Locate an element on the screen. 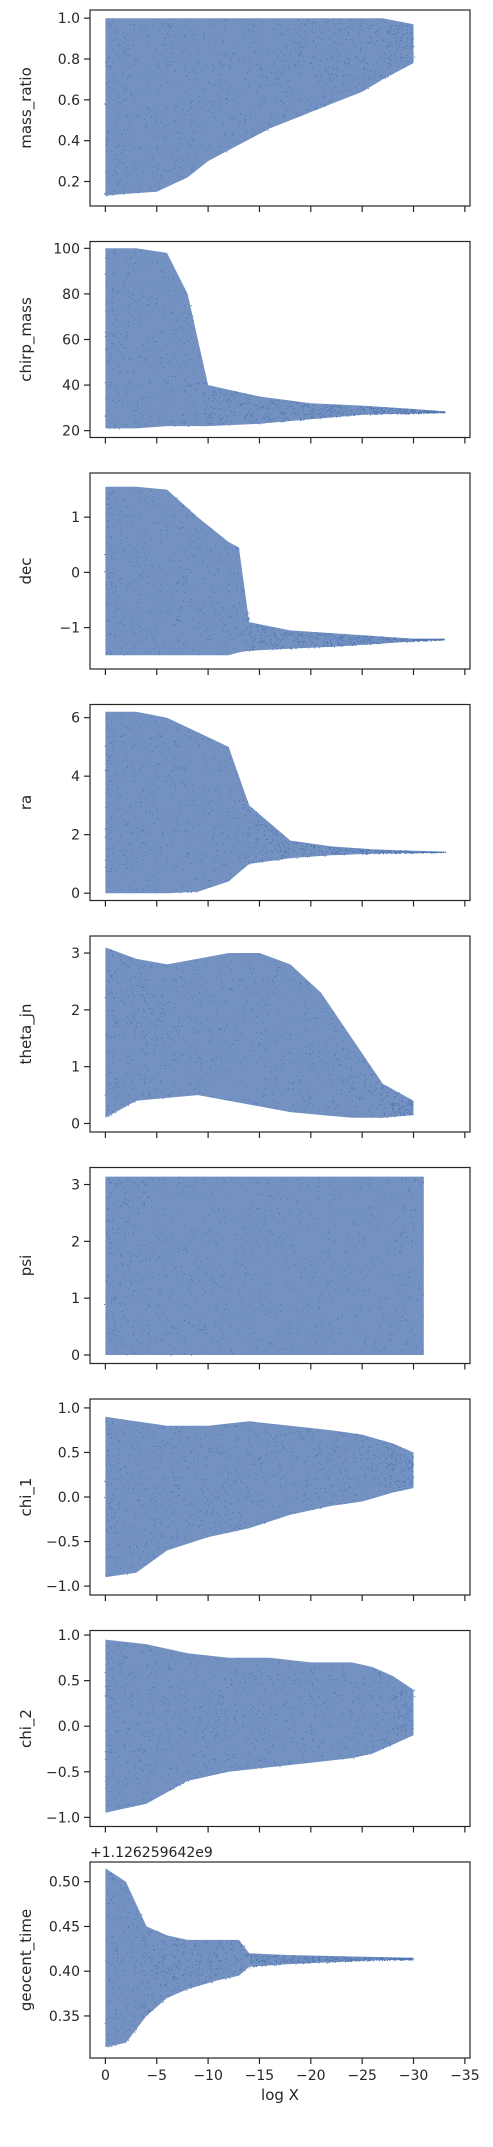  y-tick-label: 2 is located at coordinates (75, 836).